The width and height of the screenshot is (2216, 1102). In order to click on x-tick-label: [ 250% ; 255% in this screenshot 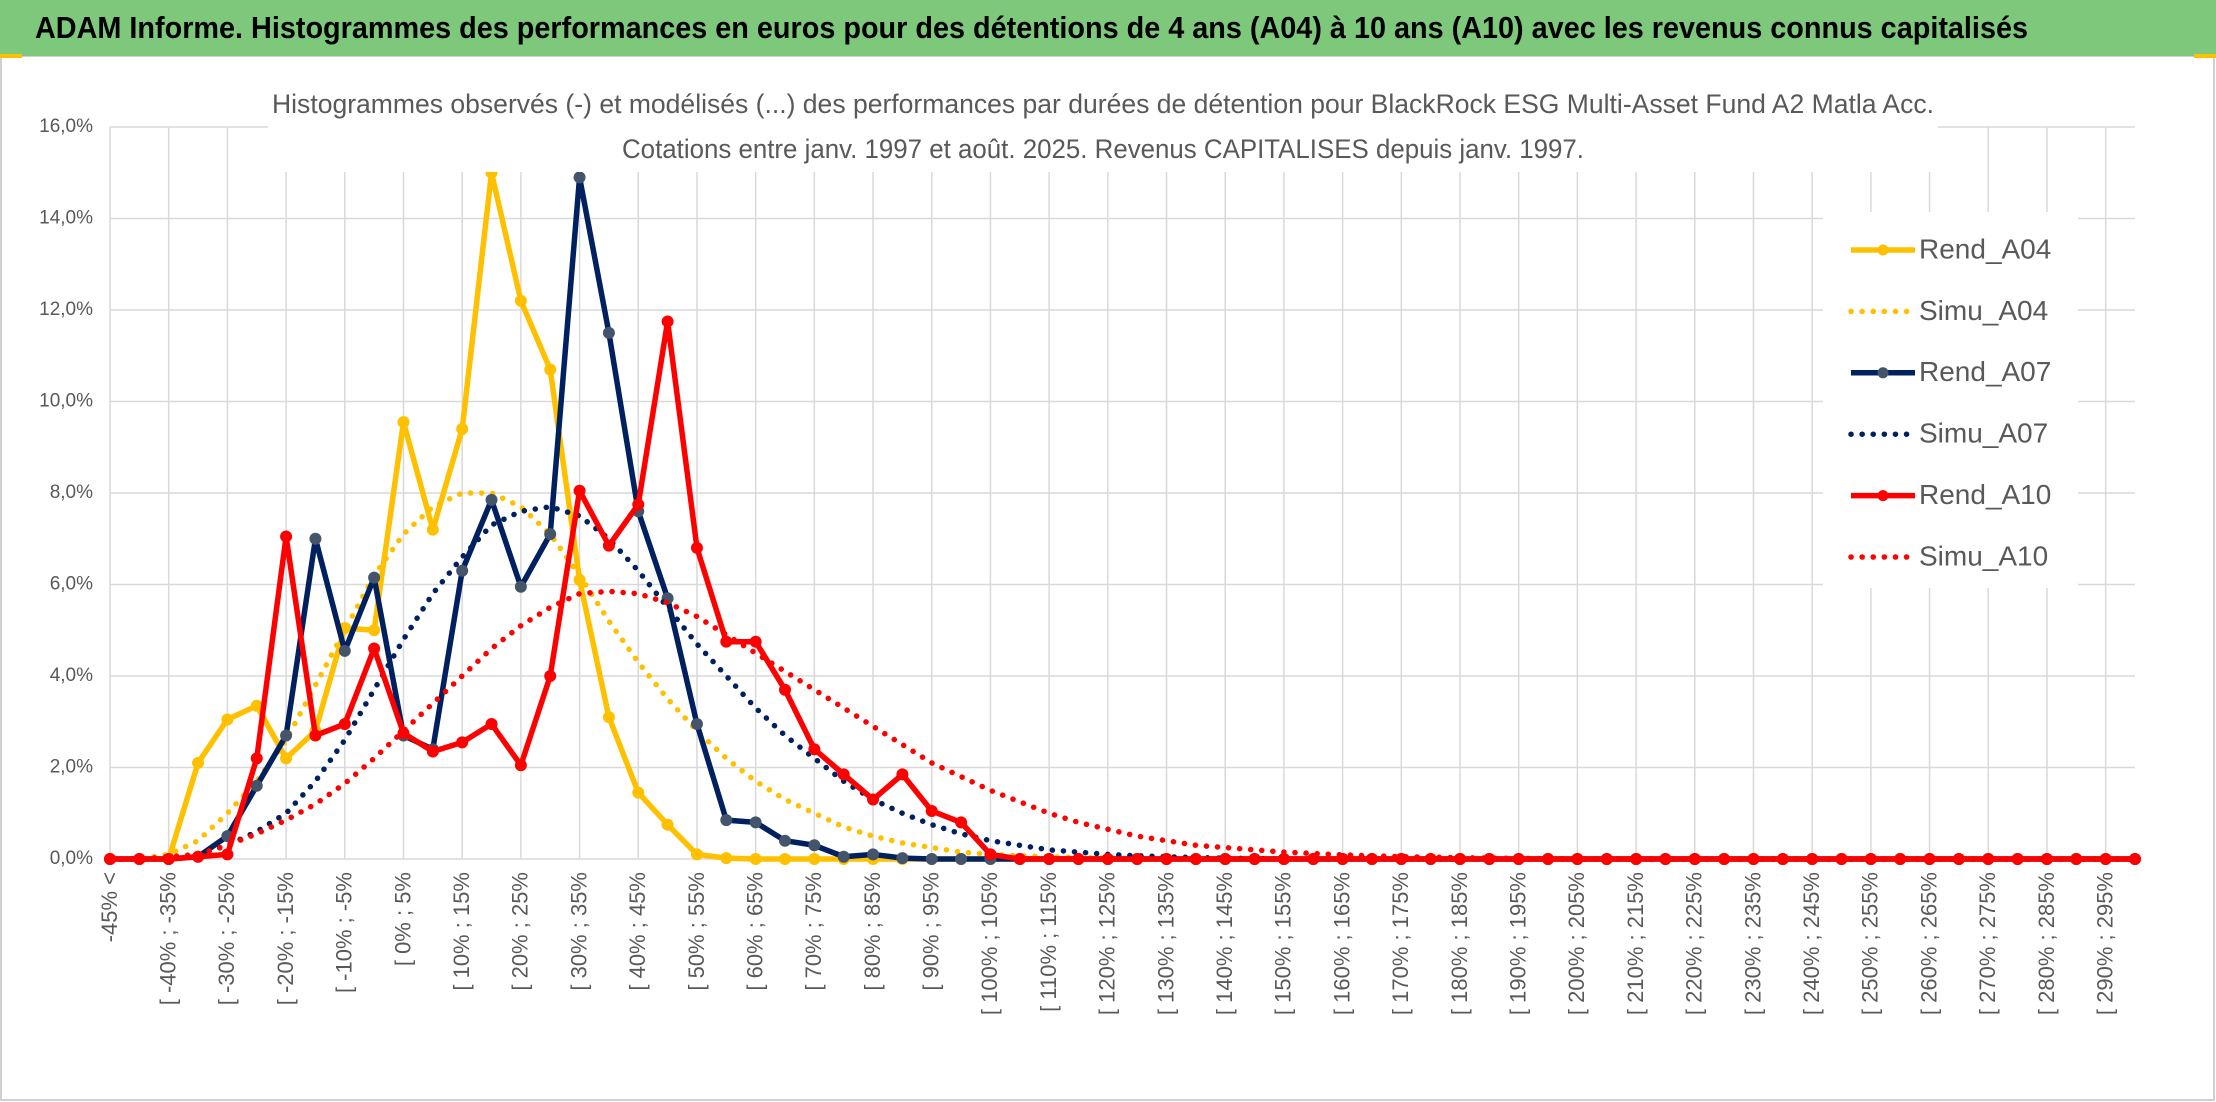, I will do `click(1870, 943)`.